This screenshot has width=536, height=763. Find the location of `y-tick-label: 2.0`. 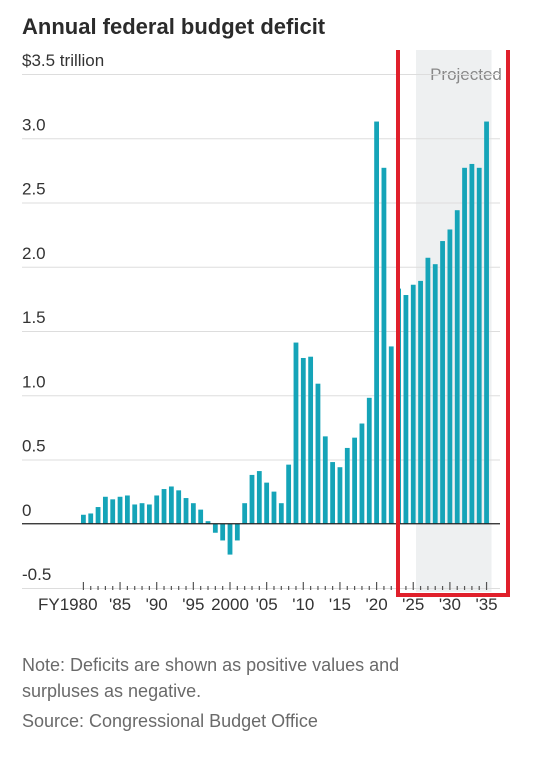

y-tick-label: 2.0 is located at coordinates (34, 253).